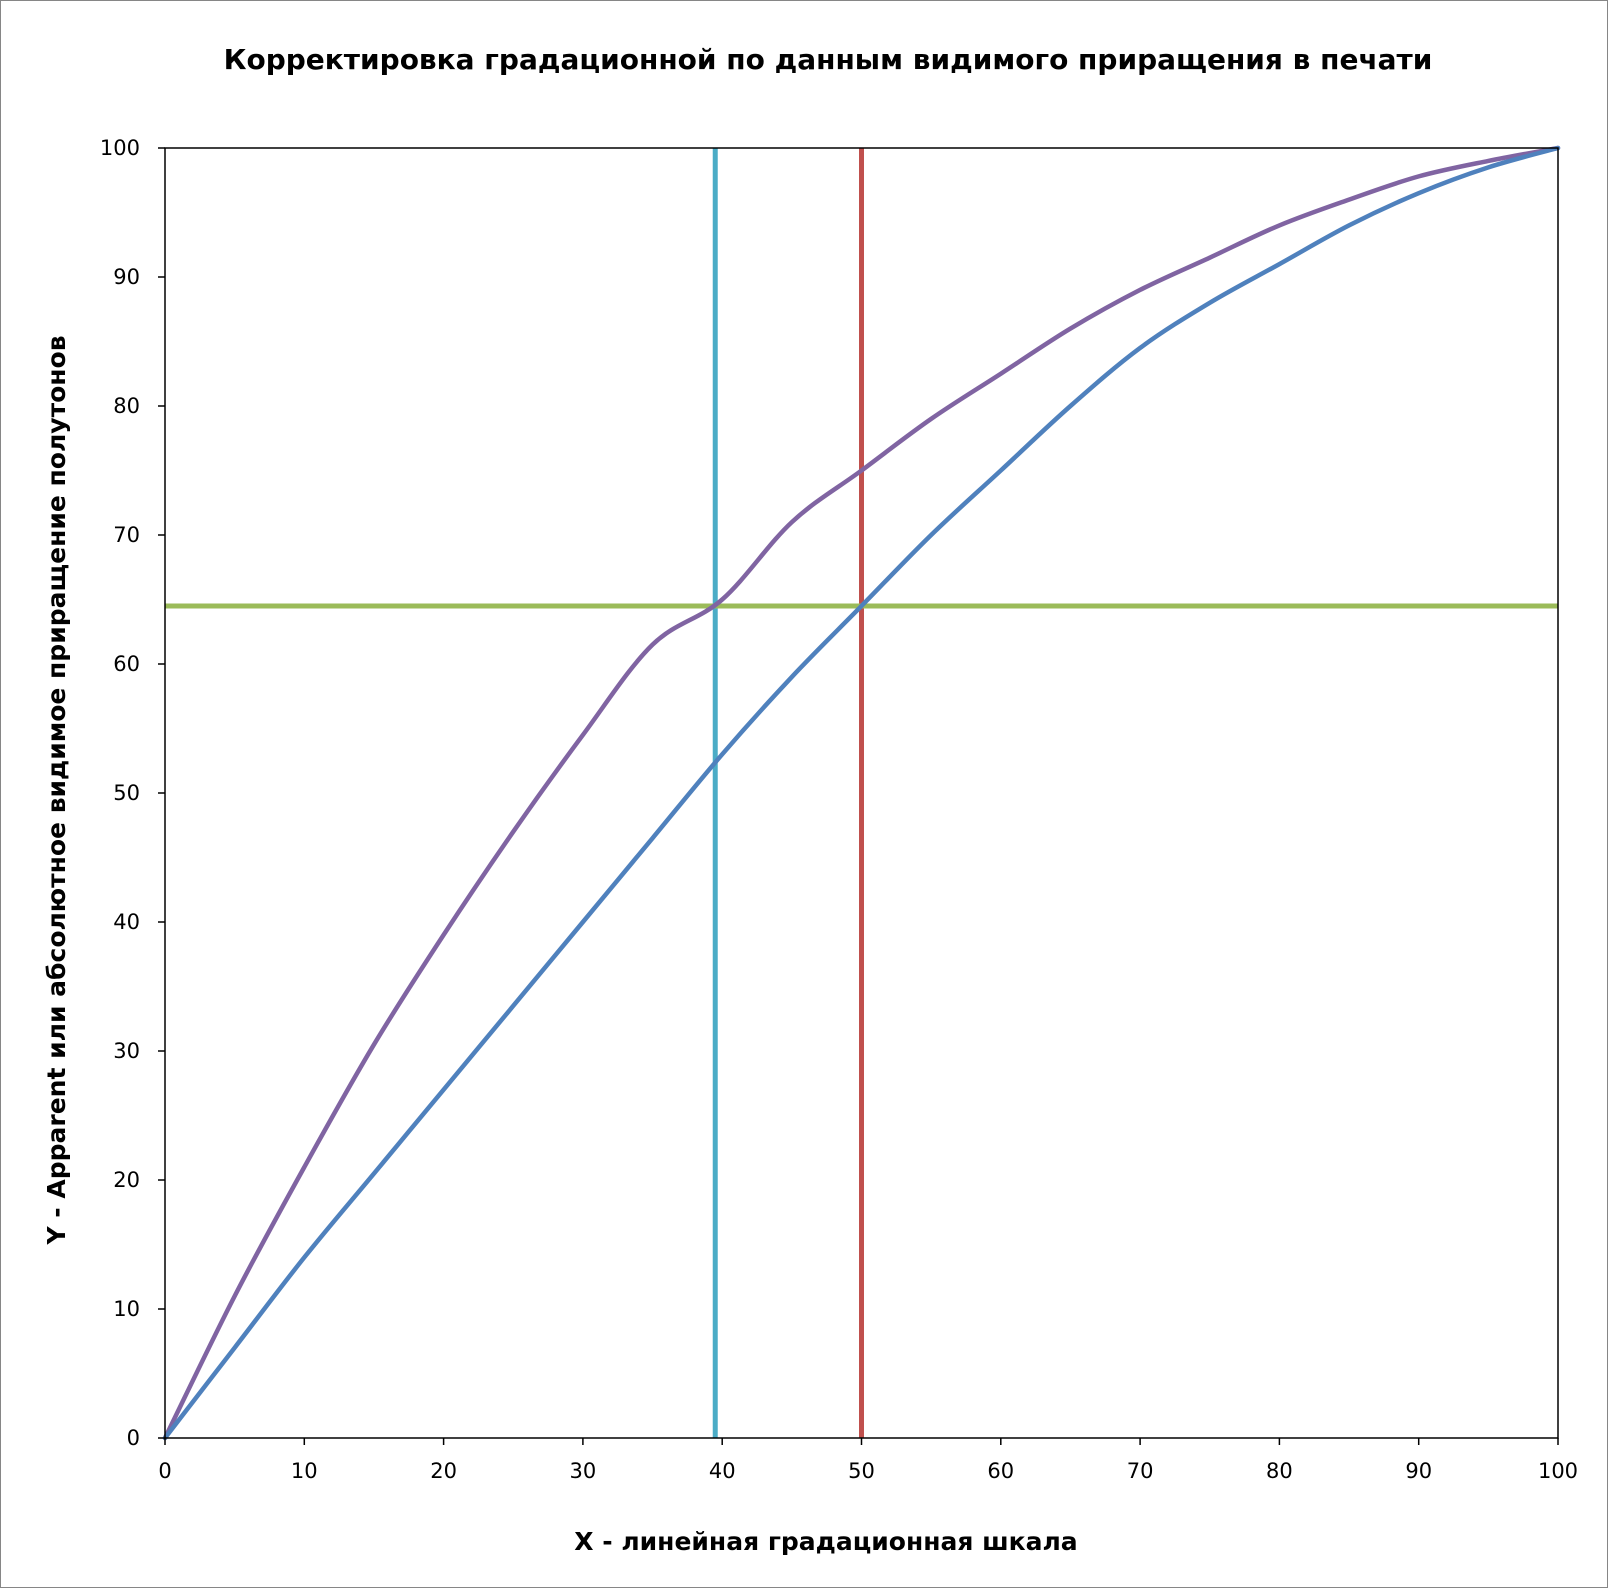 The width and height of the screenshot is (1608, 1588). I want to click on x-tick-label: 60, so click(1000, 1471).